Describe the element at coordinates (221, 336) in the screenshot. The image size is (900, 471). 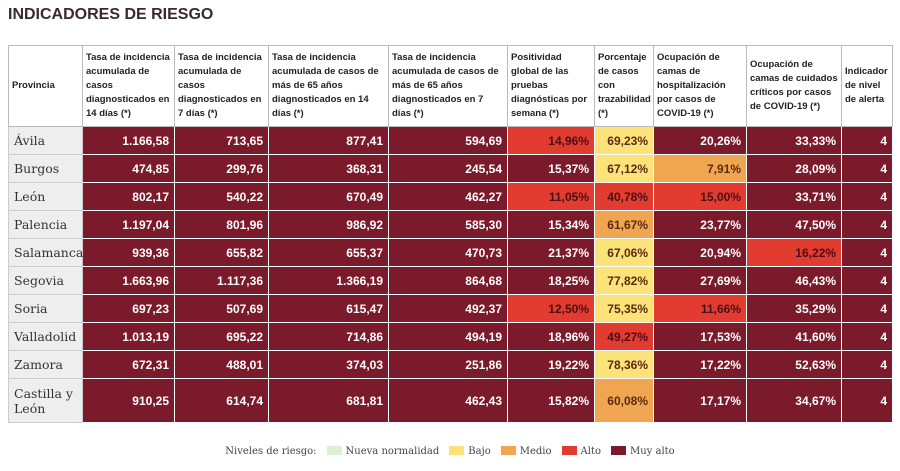
I see `value-cell: 695,22` at that location.